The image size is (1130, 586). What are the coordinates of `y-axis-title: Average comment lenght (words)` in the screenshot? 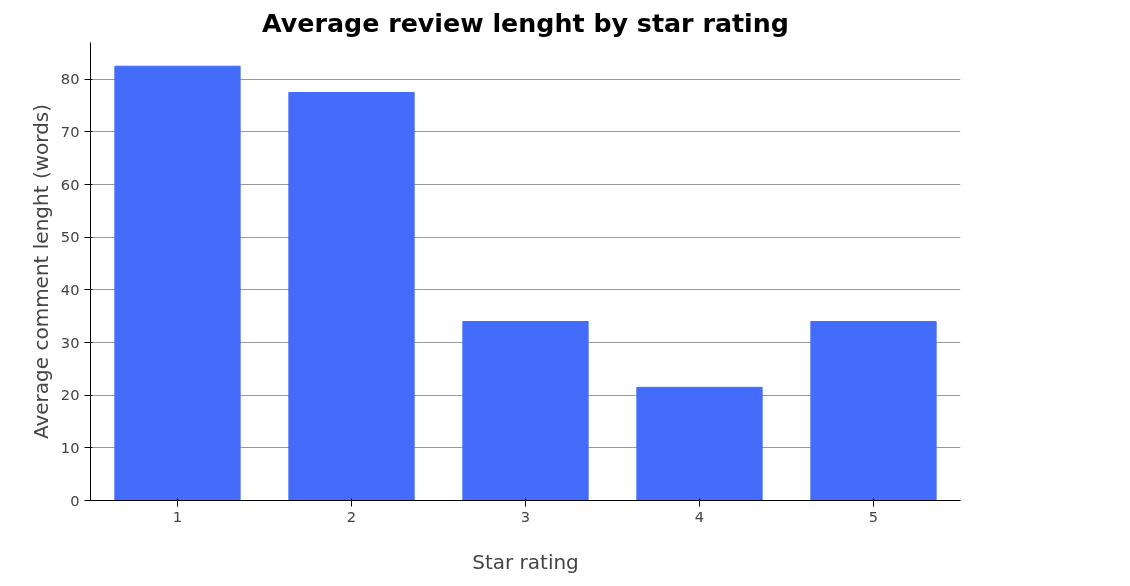 It's located at (40, 271).